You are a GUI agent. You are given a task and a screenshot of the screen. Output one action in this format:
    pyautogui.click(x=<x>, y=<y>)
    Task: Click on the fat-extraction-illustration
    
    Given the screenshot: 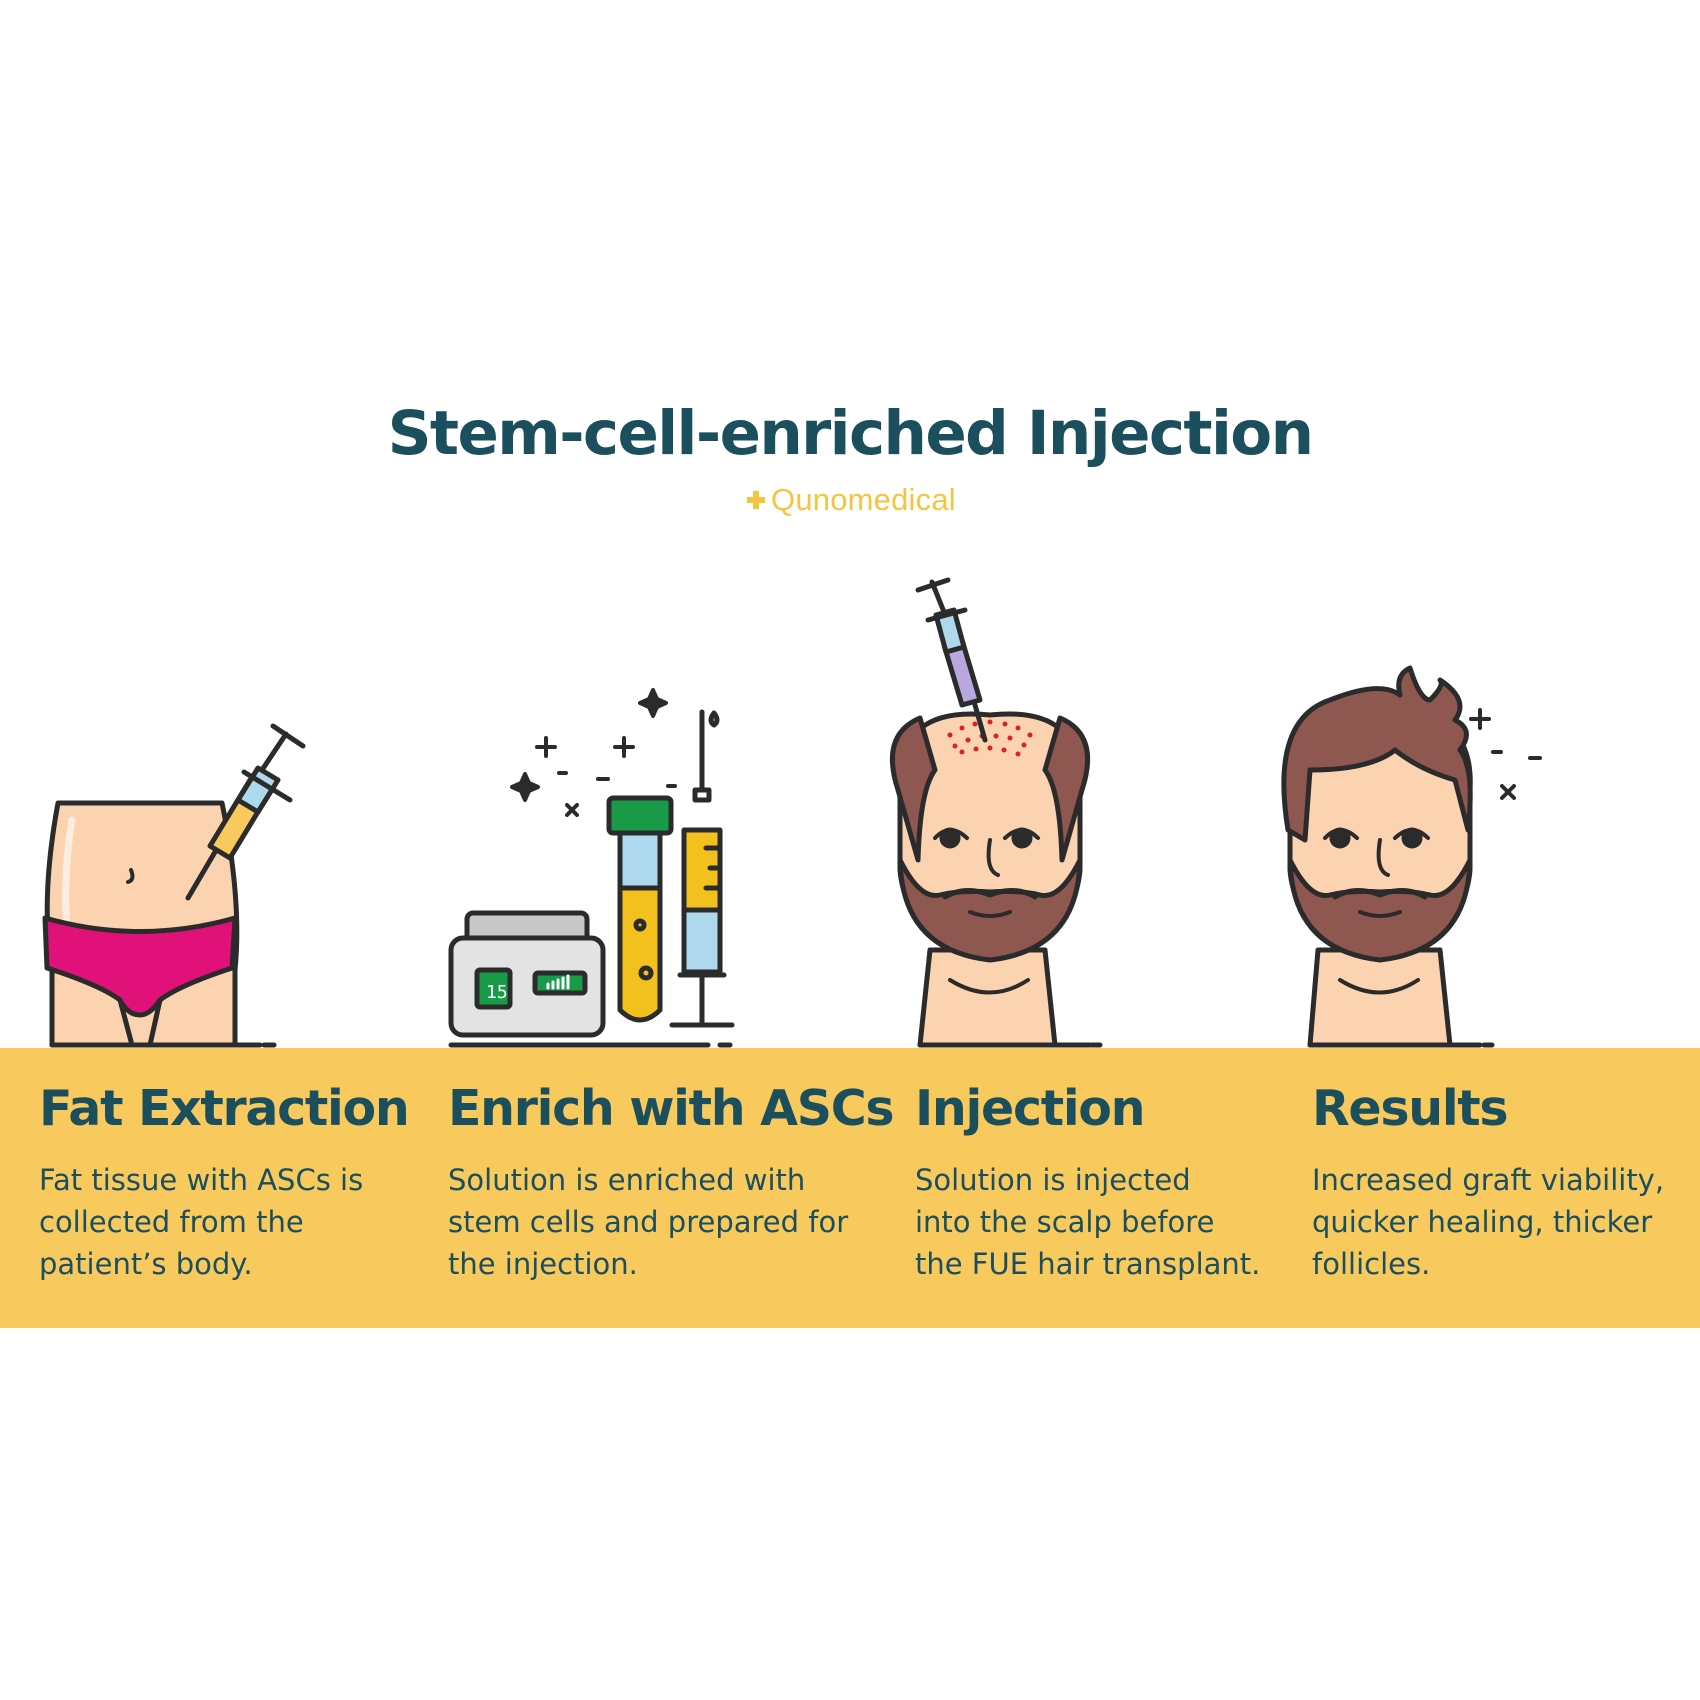 What is the action you would take?
    pyautogui.click(x=174, y=885)
    